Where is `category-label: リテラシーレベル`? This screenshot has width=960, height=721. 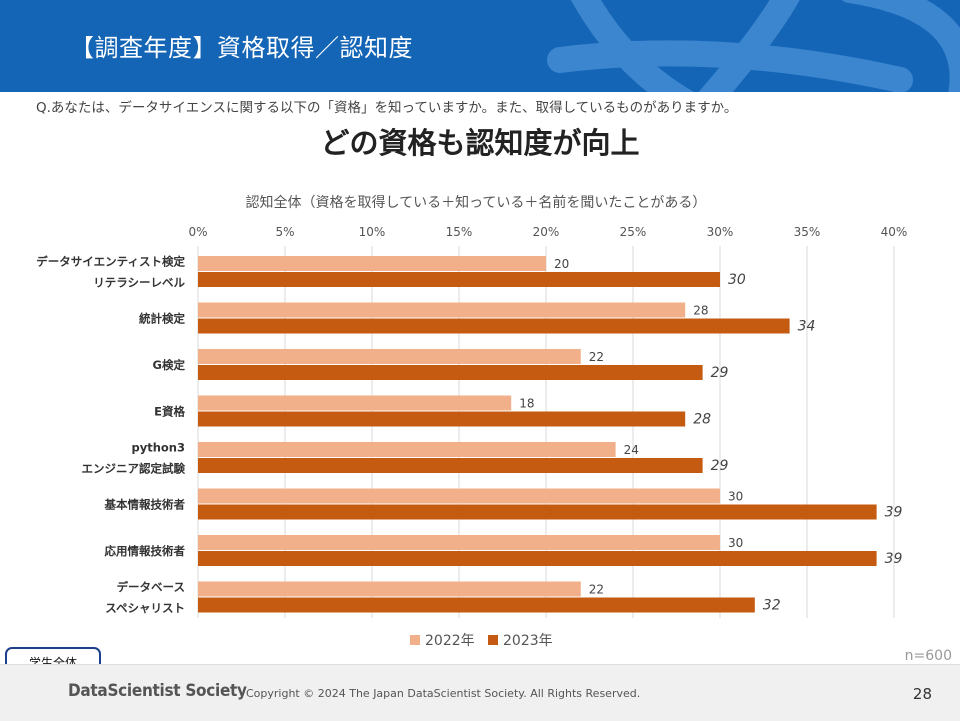 category-label: リテラシーレベル is located at coordinates (139, 283).